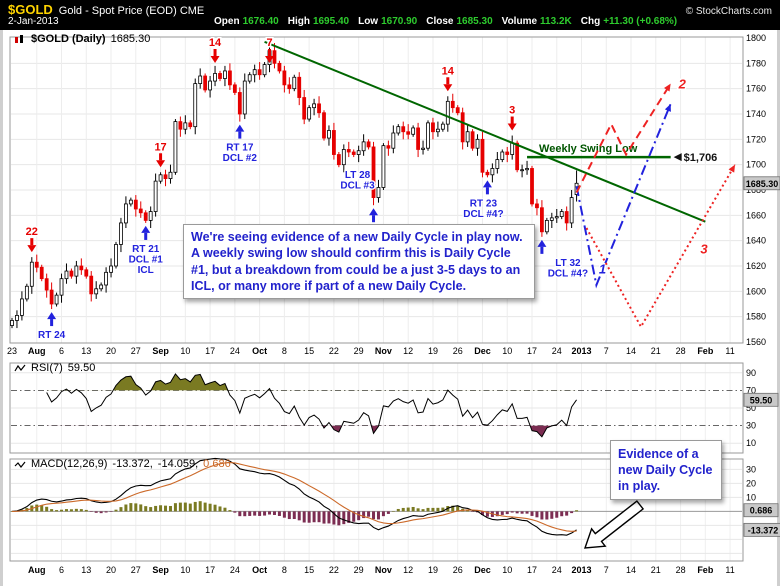  Describe the element at coordinates (81, 368) in the screenshot. I see `rsi-value: 59.50` at that location.